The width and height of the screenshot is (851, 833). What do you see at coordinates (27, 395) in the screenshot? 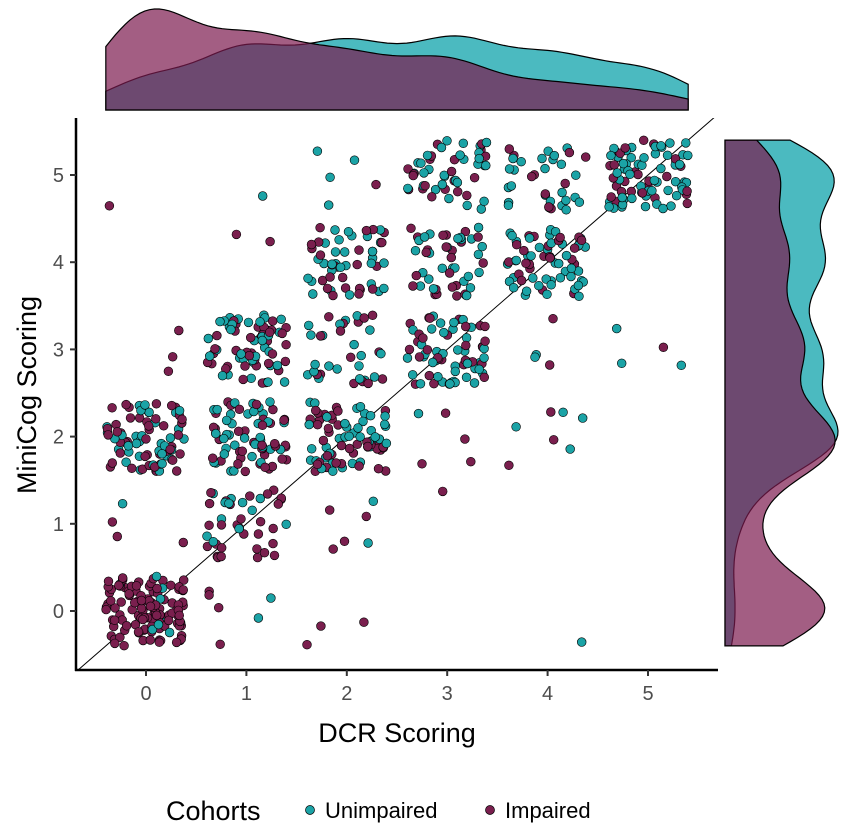
I see `y-axis-title: MiniCog Scoring` at bounding box center [27, 395].